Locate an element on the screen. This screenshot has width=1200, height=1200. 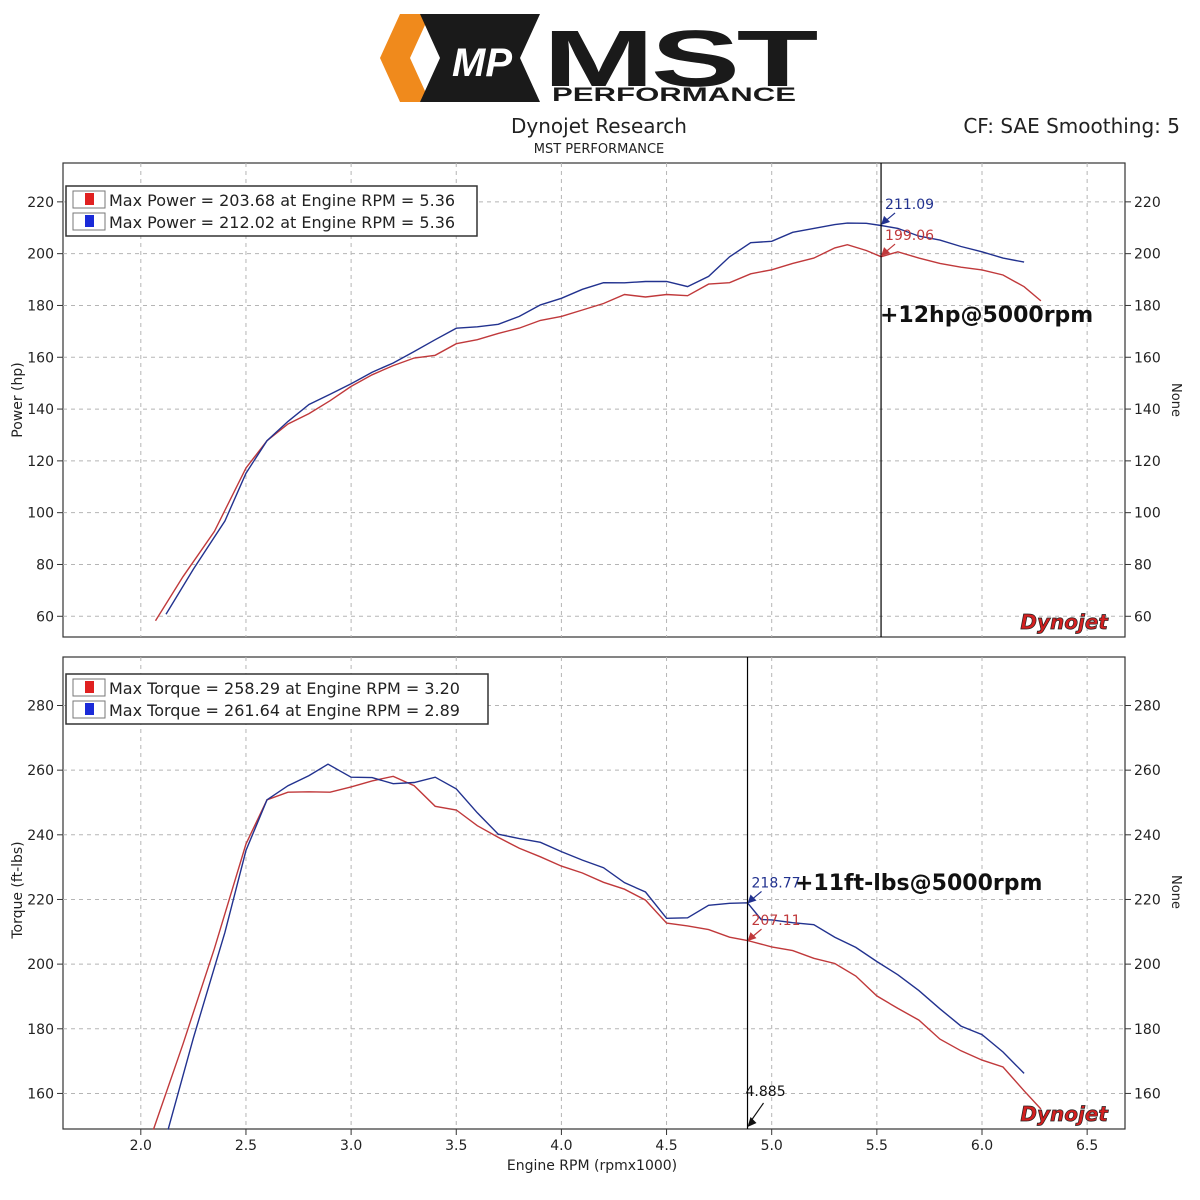
power-dynojet-watermark: Dynojet is located at coordinates (1064, 622).